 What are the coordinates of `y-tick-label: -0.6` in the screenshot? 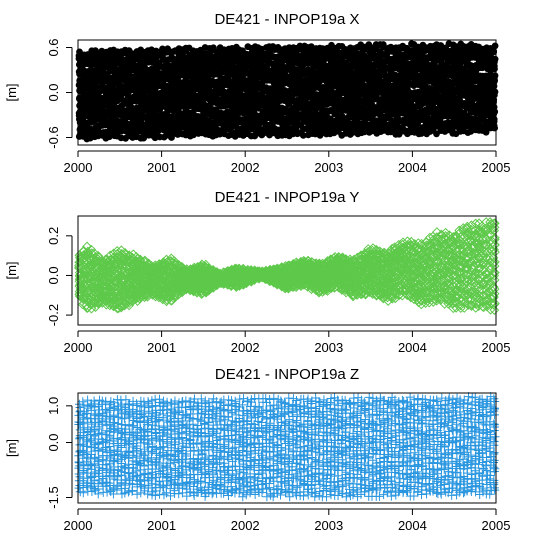 It's located at (53, 137).